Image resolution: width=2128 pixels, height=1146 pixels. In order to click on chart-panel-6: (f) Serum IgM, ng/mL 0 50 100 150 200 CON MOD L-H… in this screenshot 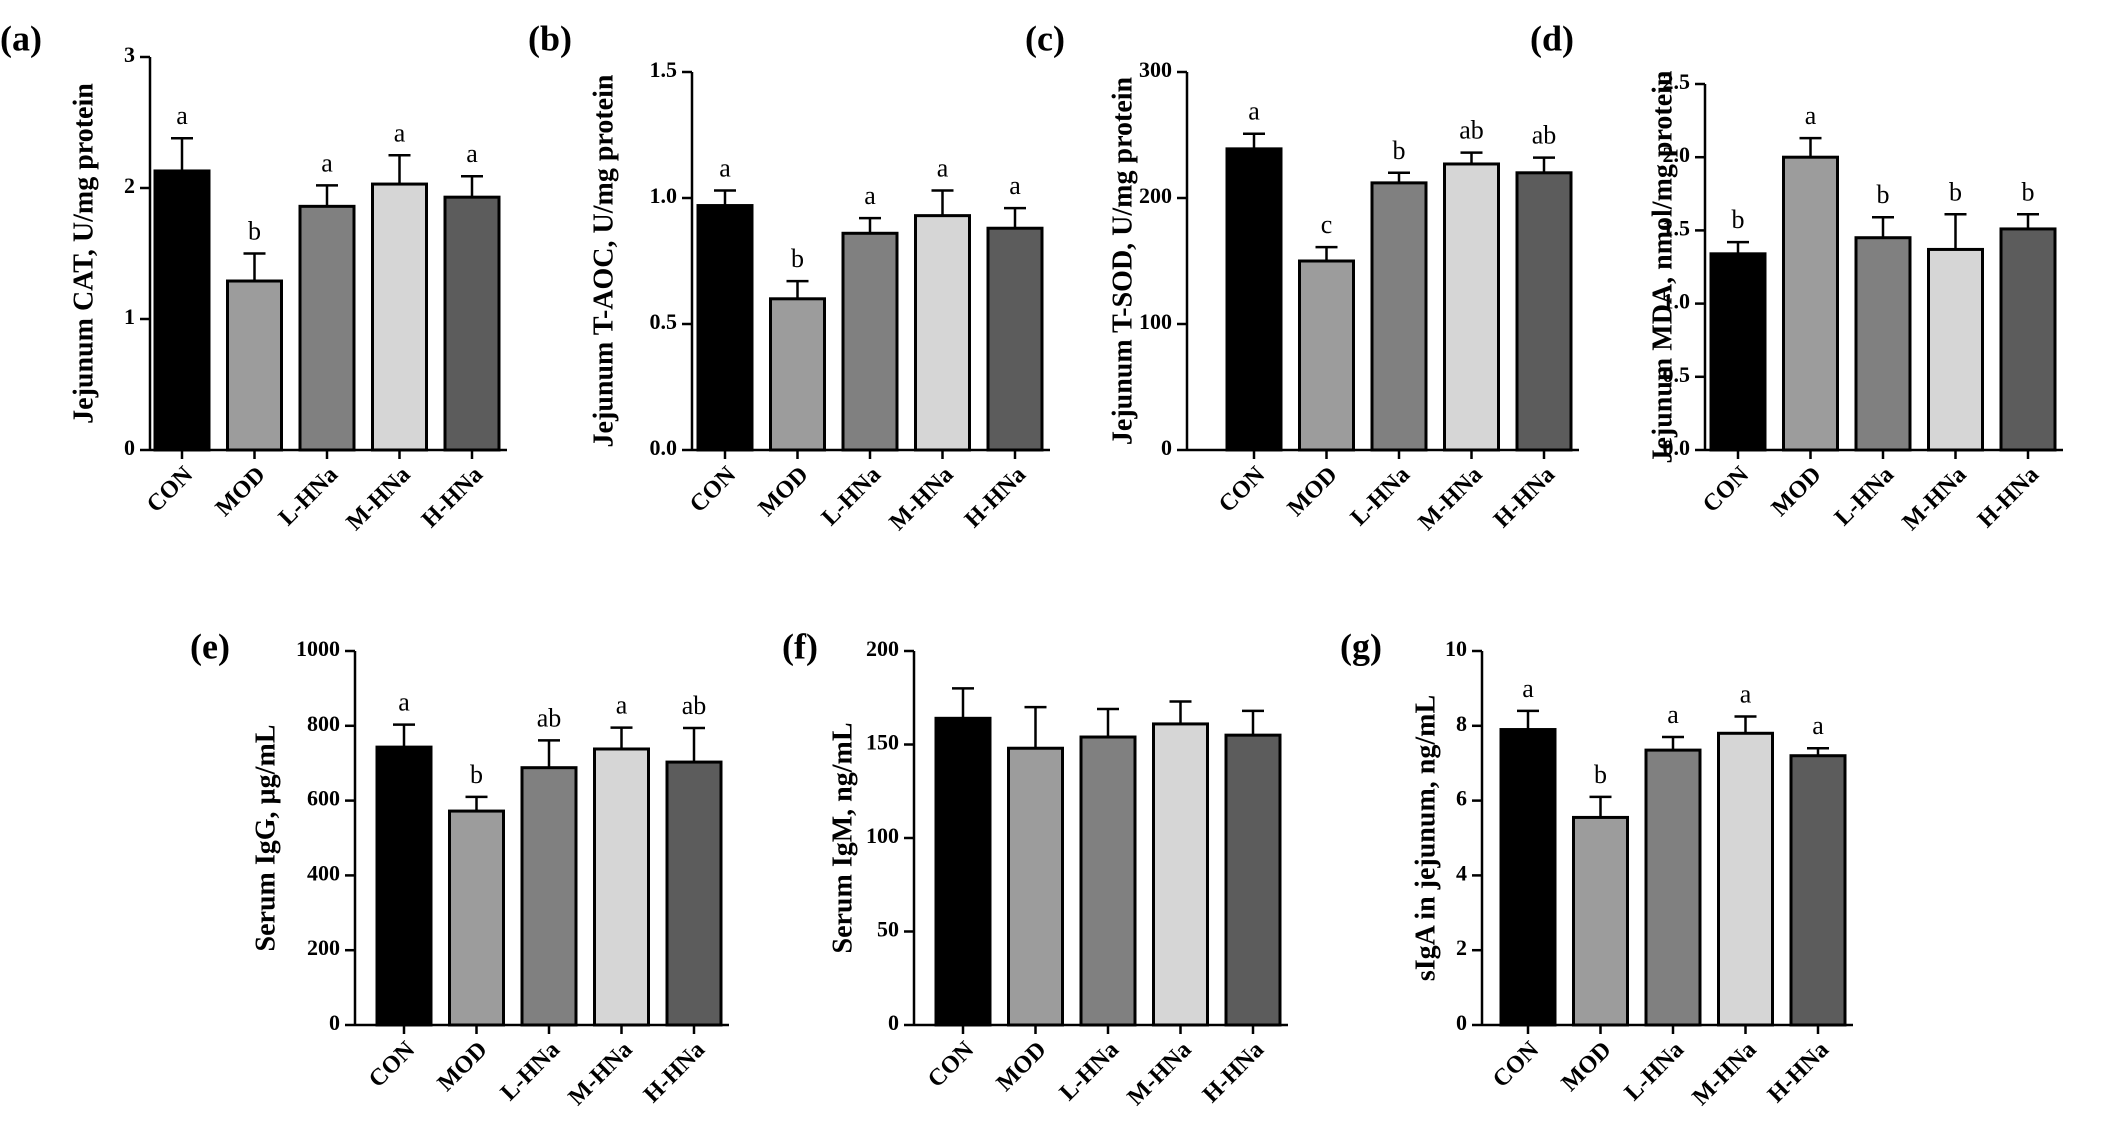, I will do `click(1035, 868)`.